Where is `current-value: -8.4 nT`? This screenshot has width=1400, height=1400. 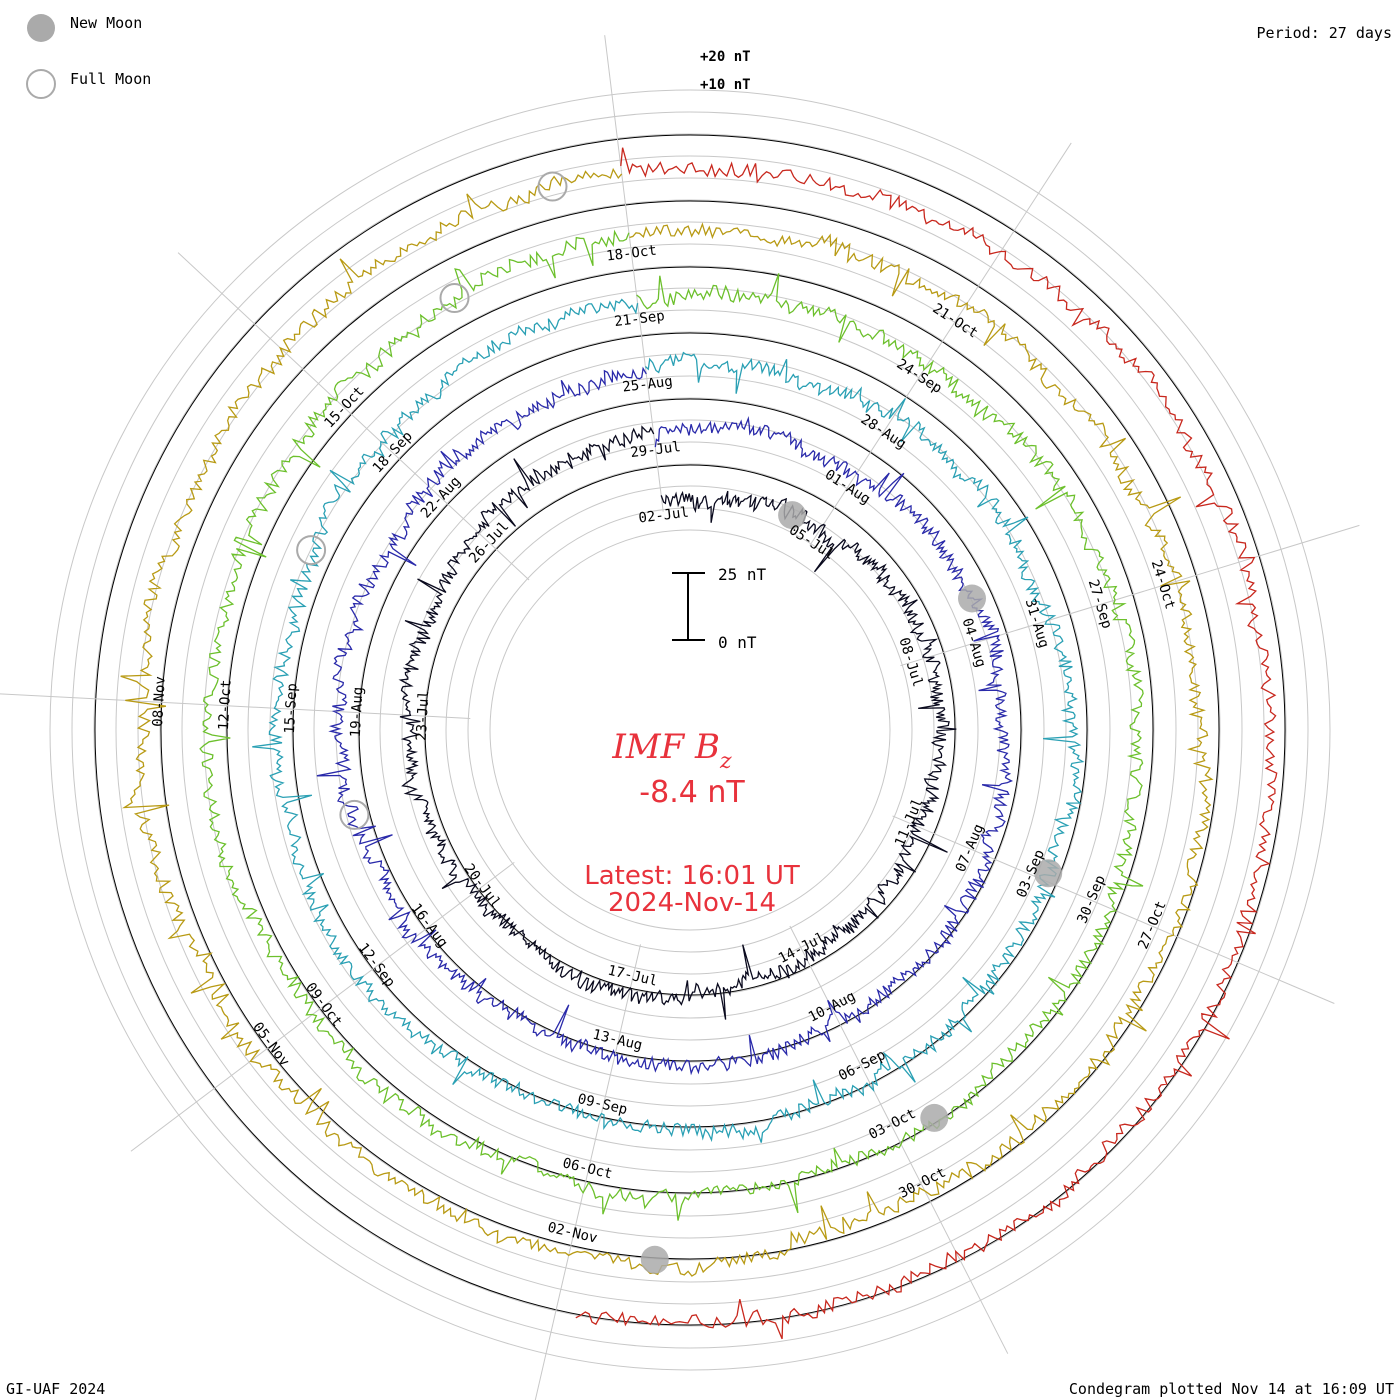 current-value: -8.4 nT is located at coordinates (692, 792).